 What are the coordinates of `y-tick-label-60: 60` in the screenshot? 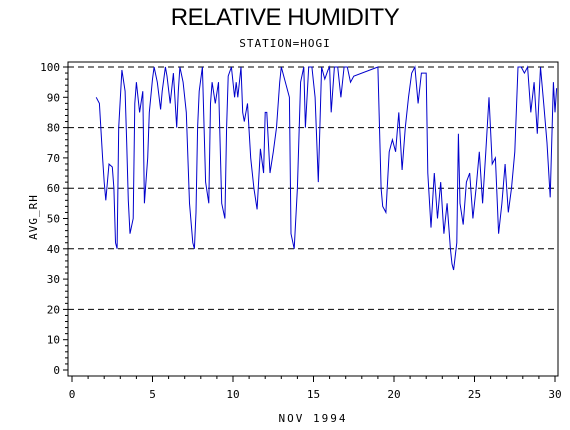 It's located at (53, 188).